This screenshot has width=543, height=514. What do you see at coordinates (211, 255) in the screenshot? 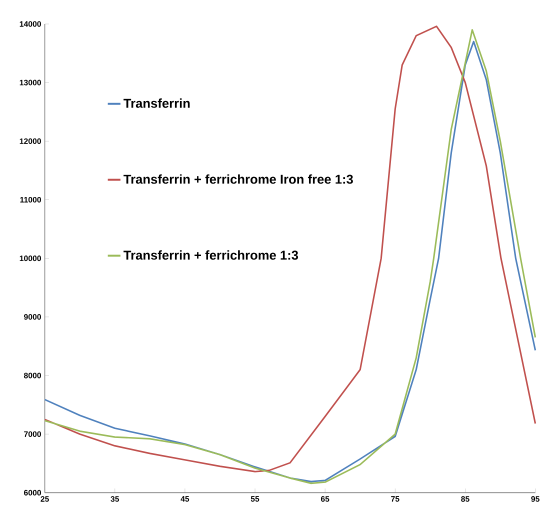
I see `legend-label: Transferrin + ferrichrome 1:3` at bounding box center [211, 255].